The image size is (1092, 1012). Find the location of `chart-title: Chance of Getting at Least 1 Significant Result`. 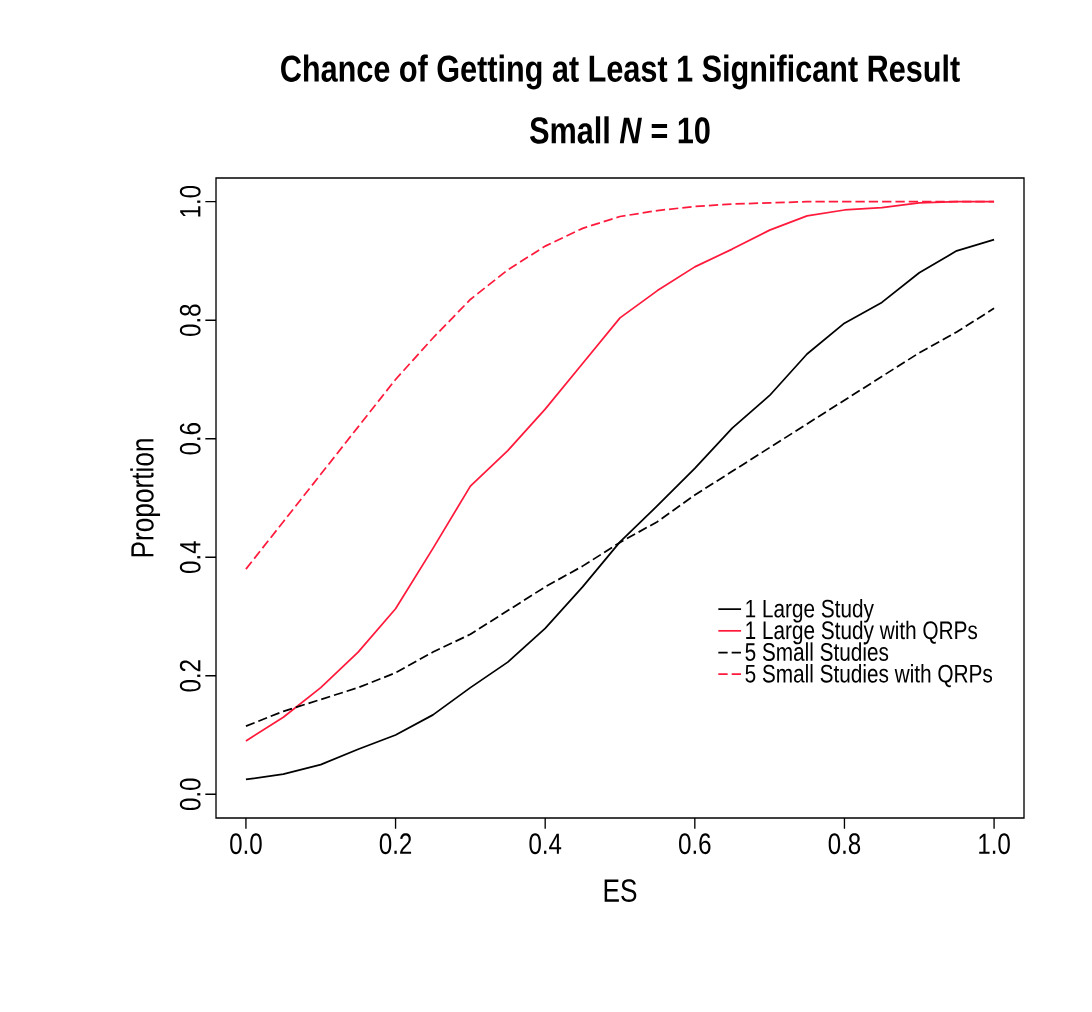

chart-title: Chance of Getting at Least 1 Significant Result is located at coordinates (620, 72).